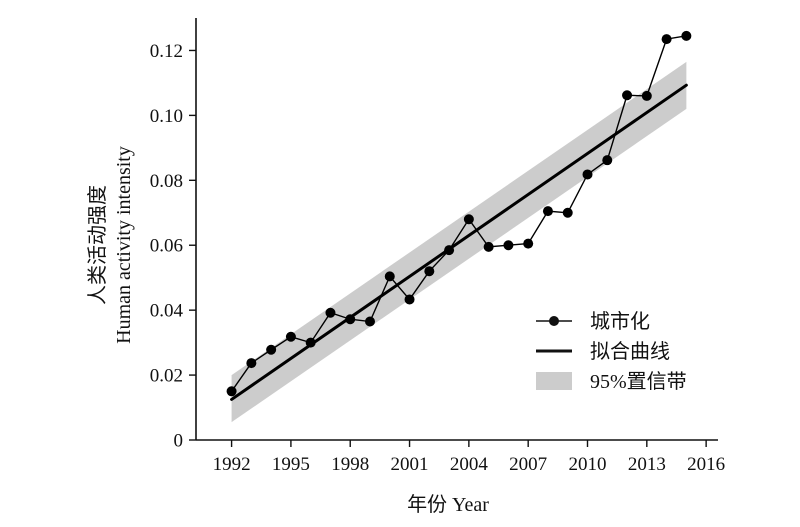 The width and height of the screenshot is (800, 527). Describe the element at coordinates (706, 464) in the screenshot. I see `x-tick-label: 2016` at that location.